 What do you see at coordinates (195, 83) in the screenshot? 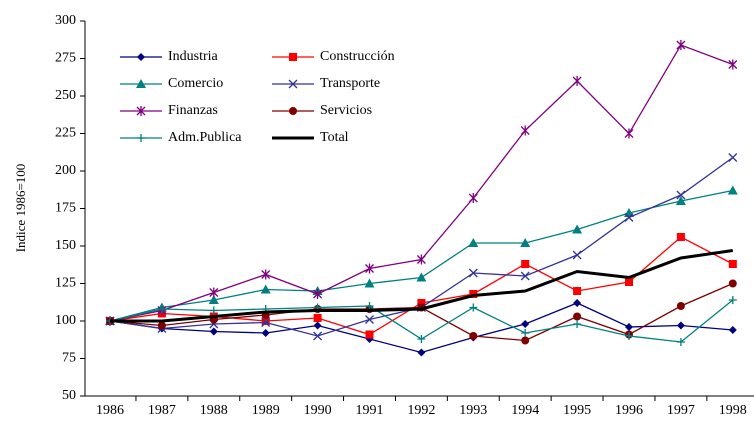
I see `legend-label: Comercio` at bounding box center [195, 83].